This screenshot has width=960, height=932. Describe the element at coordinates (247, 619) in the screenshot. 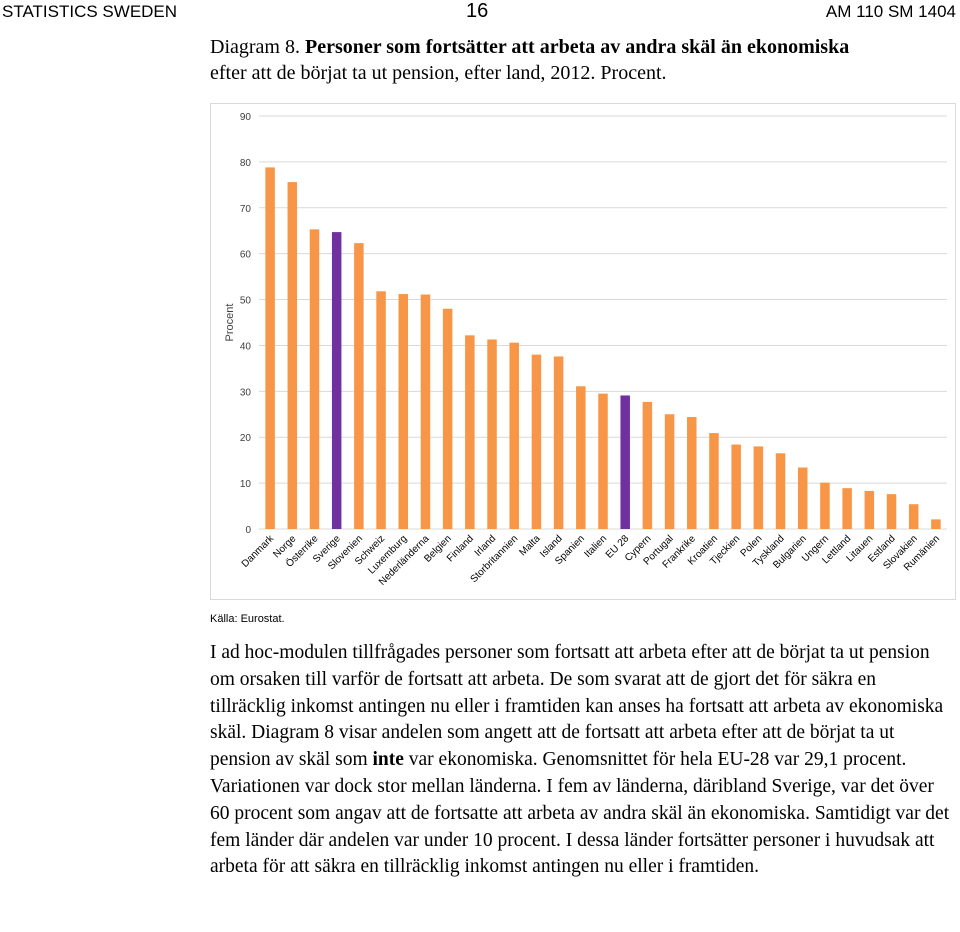

I see `source-note: Källa: Eurostat.` at that location.